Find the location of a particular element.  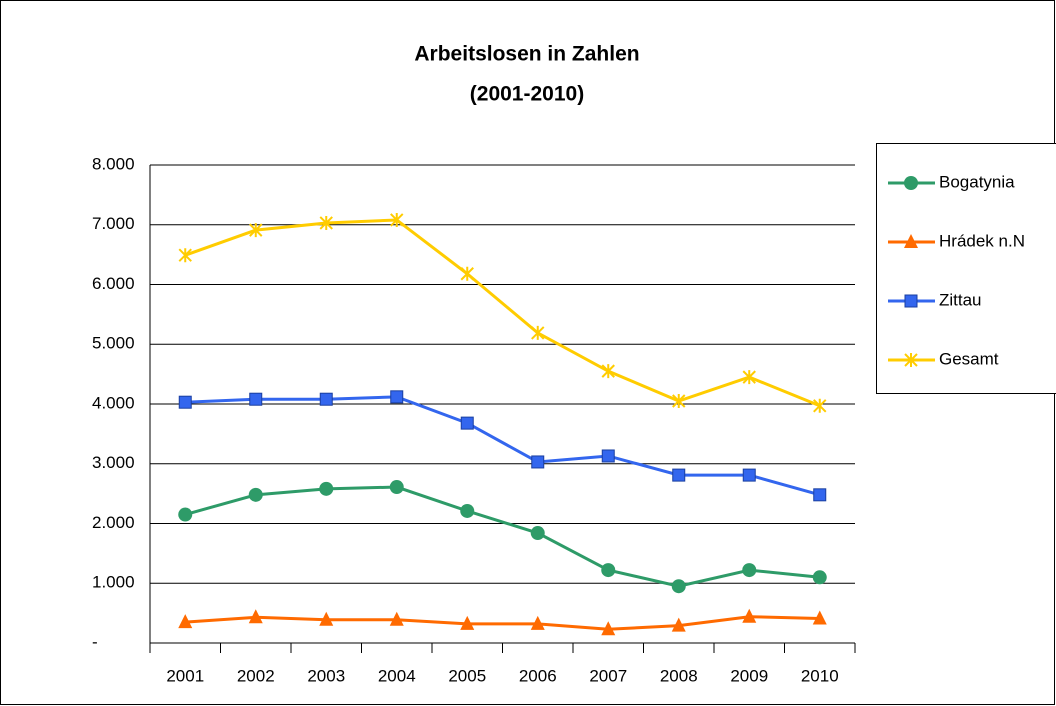

chart-title: Arbeitslosen in Zahlen is located at coordinates (526, 54).